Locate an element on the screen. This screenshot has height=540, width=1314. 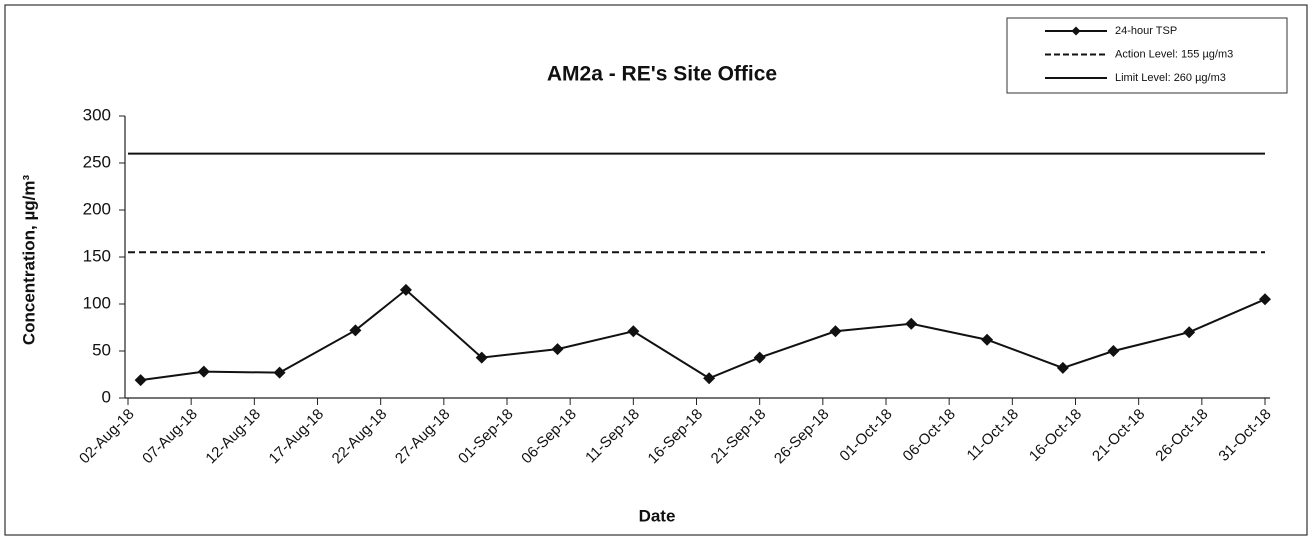
y-tick-label: 250 is located at coordinates (97, 161).